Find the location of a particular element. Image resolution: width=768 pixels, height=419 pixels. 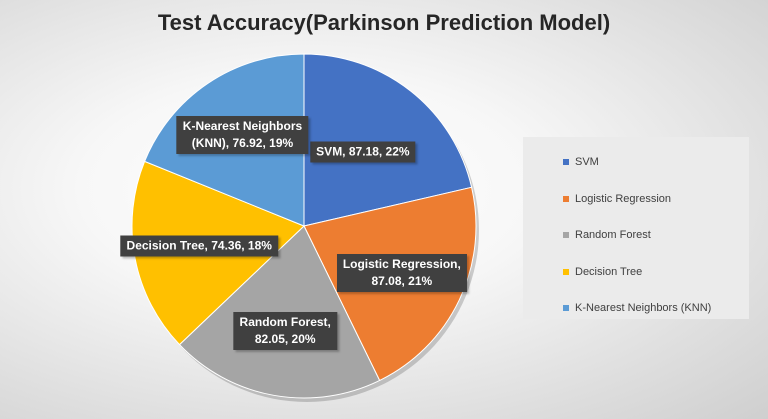

legend-label: Decision Tree is located at coordinates (609, 271).